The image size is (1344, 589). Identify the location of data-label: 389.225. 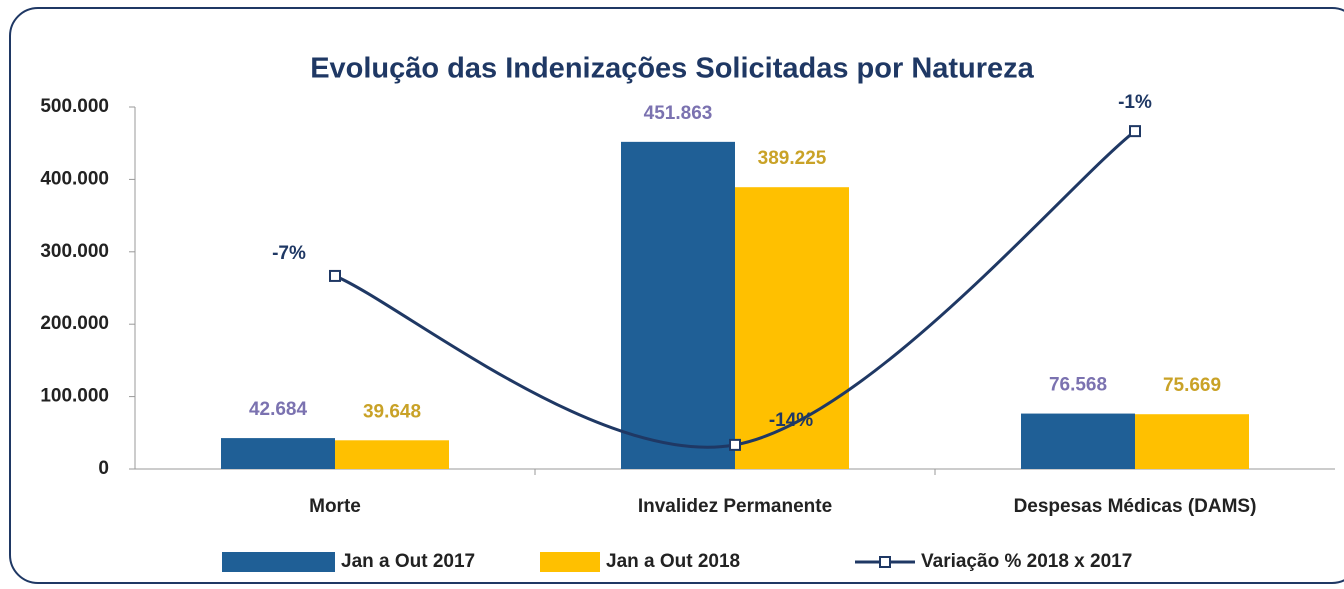
(792, 158).